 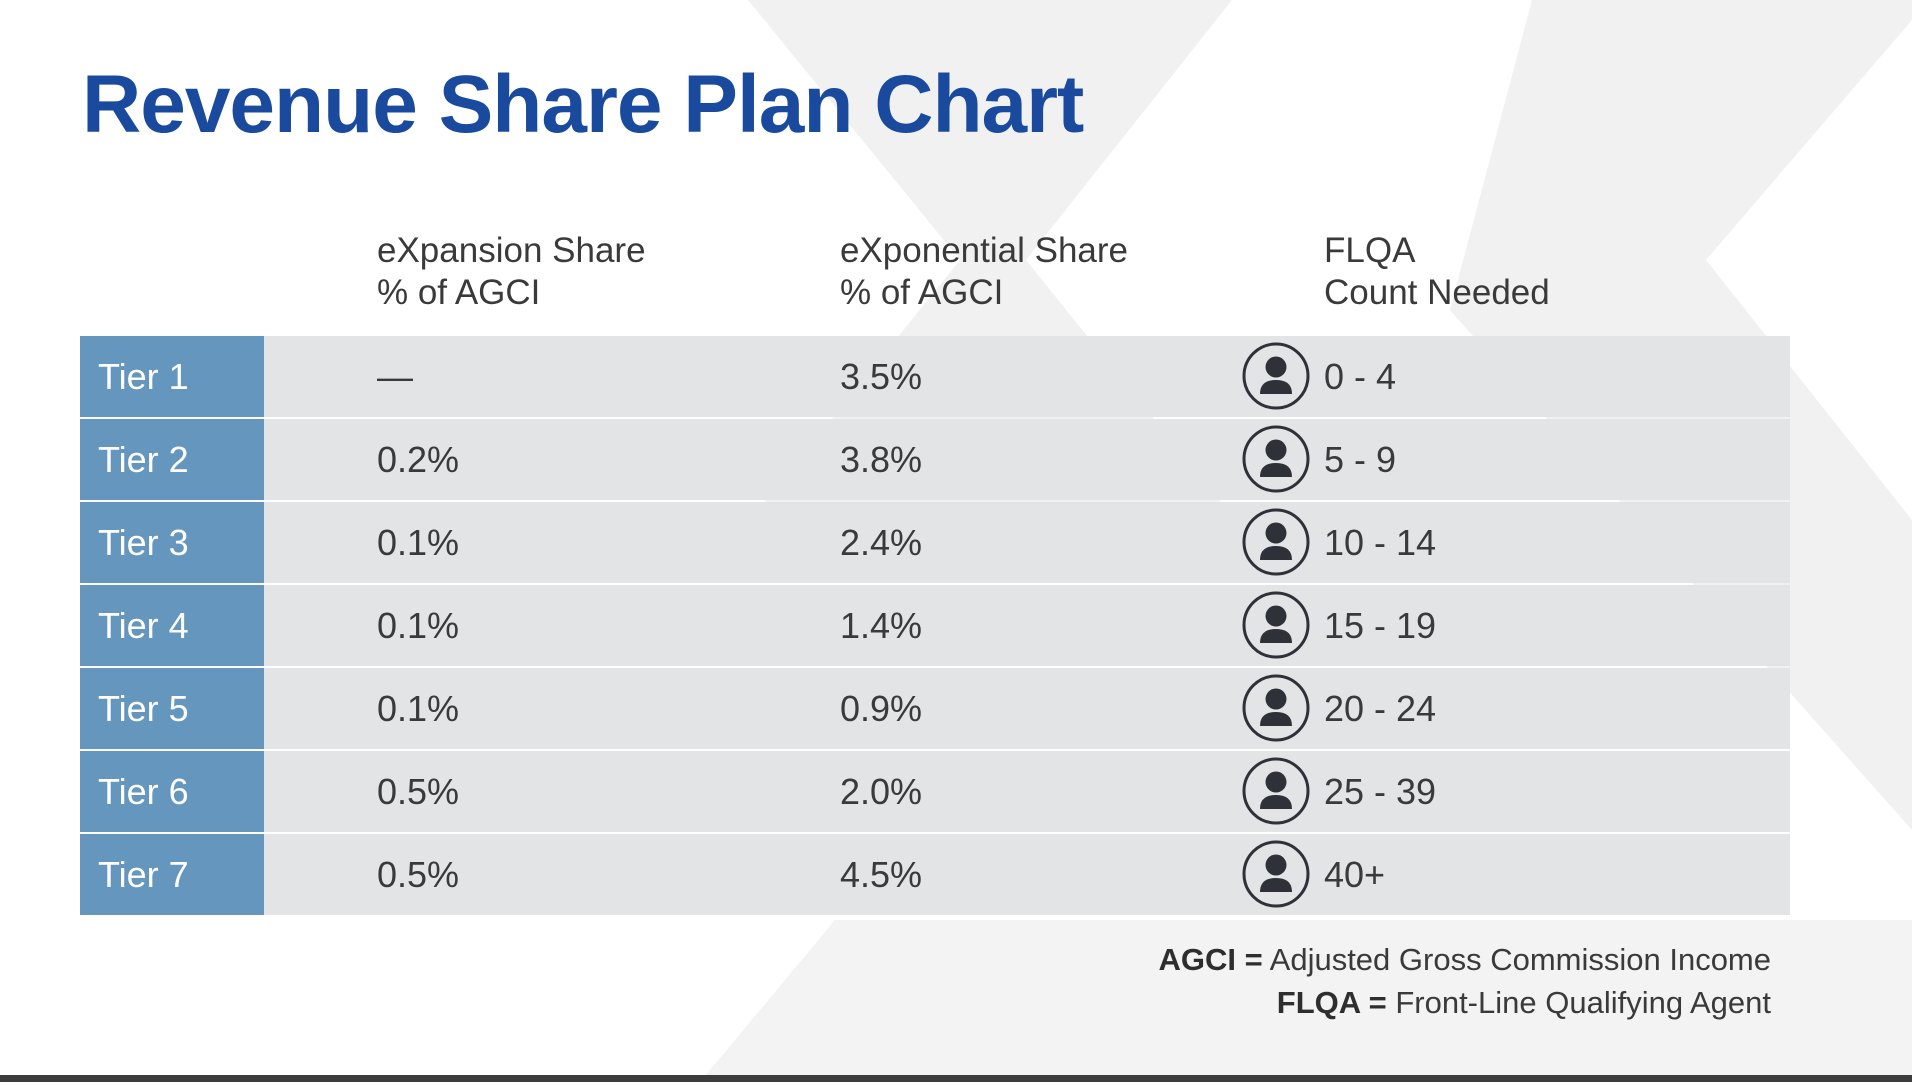 I want to click on flqa-count-value: 0 - 4, so click(x=1360, y=376).